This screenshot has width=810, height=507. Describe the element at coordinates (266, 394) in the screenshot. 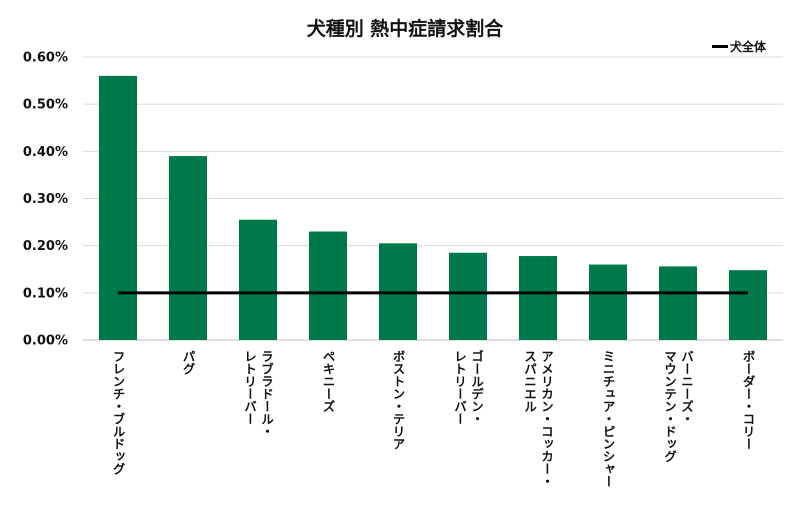

I see `x-category-label: ラブラドール・` at that location.